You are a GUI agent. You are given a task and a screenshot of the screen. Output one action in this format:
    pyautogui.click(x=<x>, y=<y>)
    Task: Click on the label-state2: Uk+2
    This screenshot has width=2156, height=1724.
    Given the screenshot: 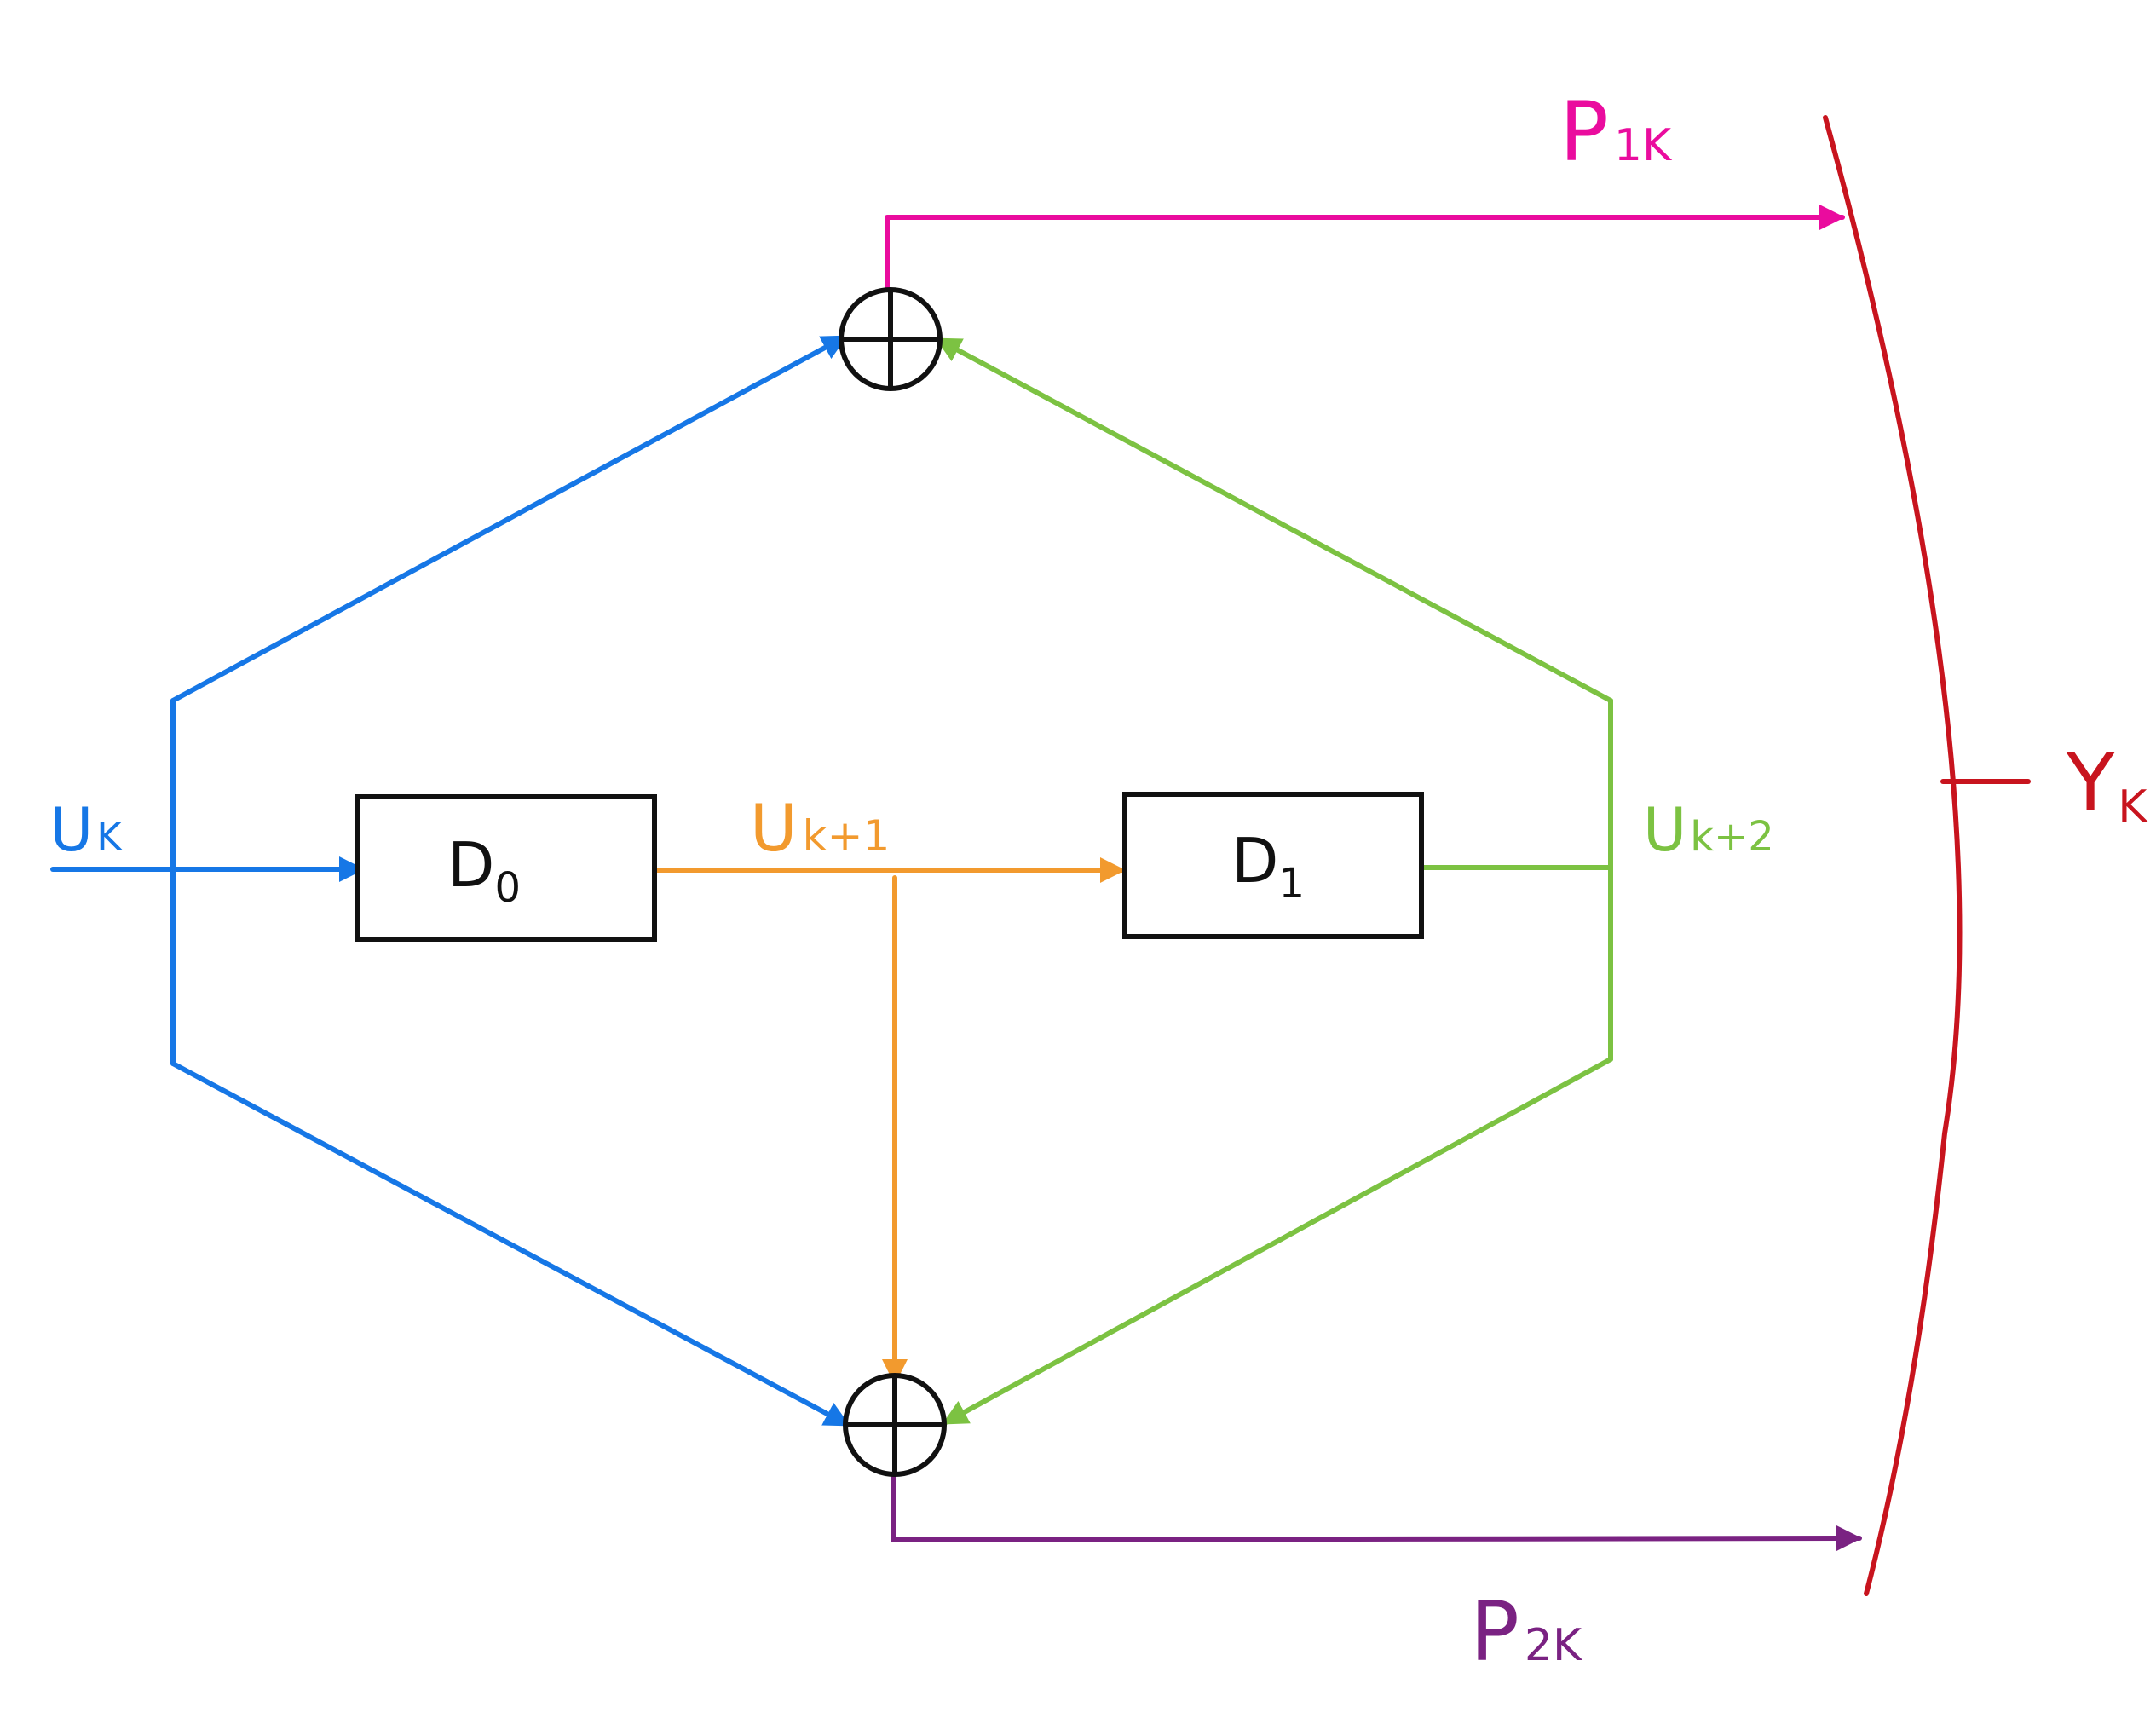 What is the action you would take?
    pyautogui.click(x=1708, y=830)
    